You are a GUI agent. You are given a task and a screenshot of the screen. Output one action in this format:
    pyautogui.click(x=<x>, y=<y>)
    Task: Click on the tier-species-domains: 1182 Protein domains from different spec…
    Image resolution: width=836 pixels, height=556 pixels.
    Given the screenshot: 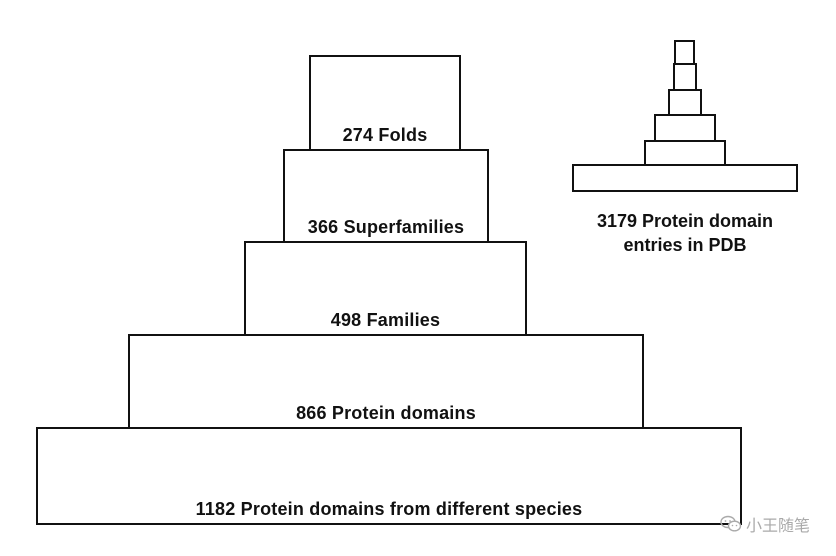 What is the action you would take?
    pyautogui.click(x=389, y=476)
    